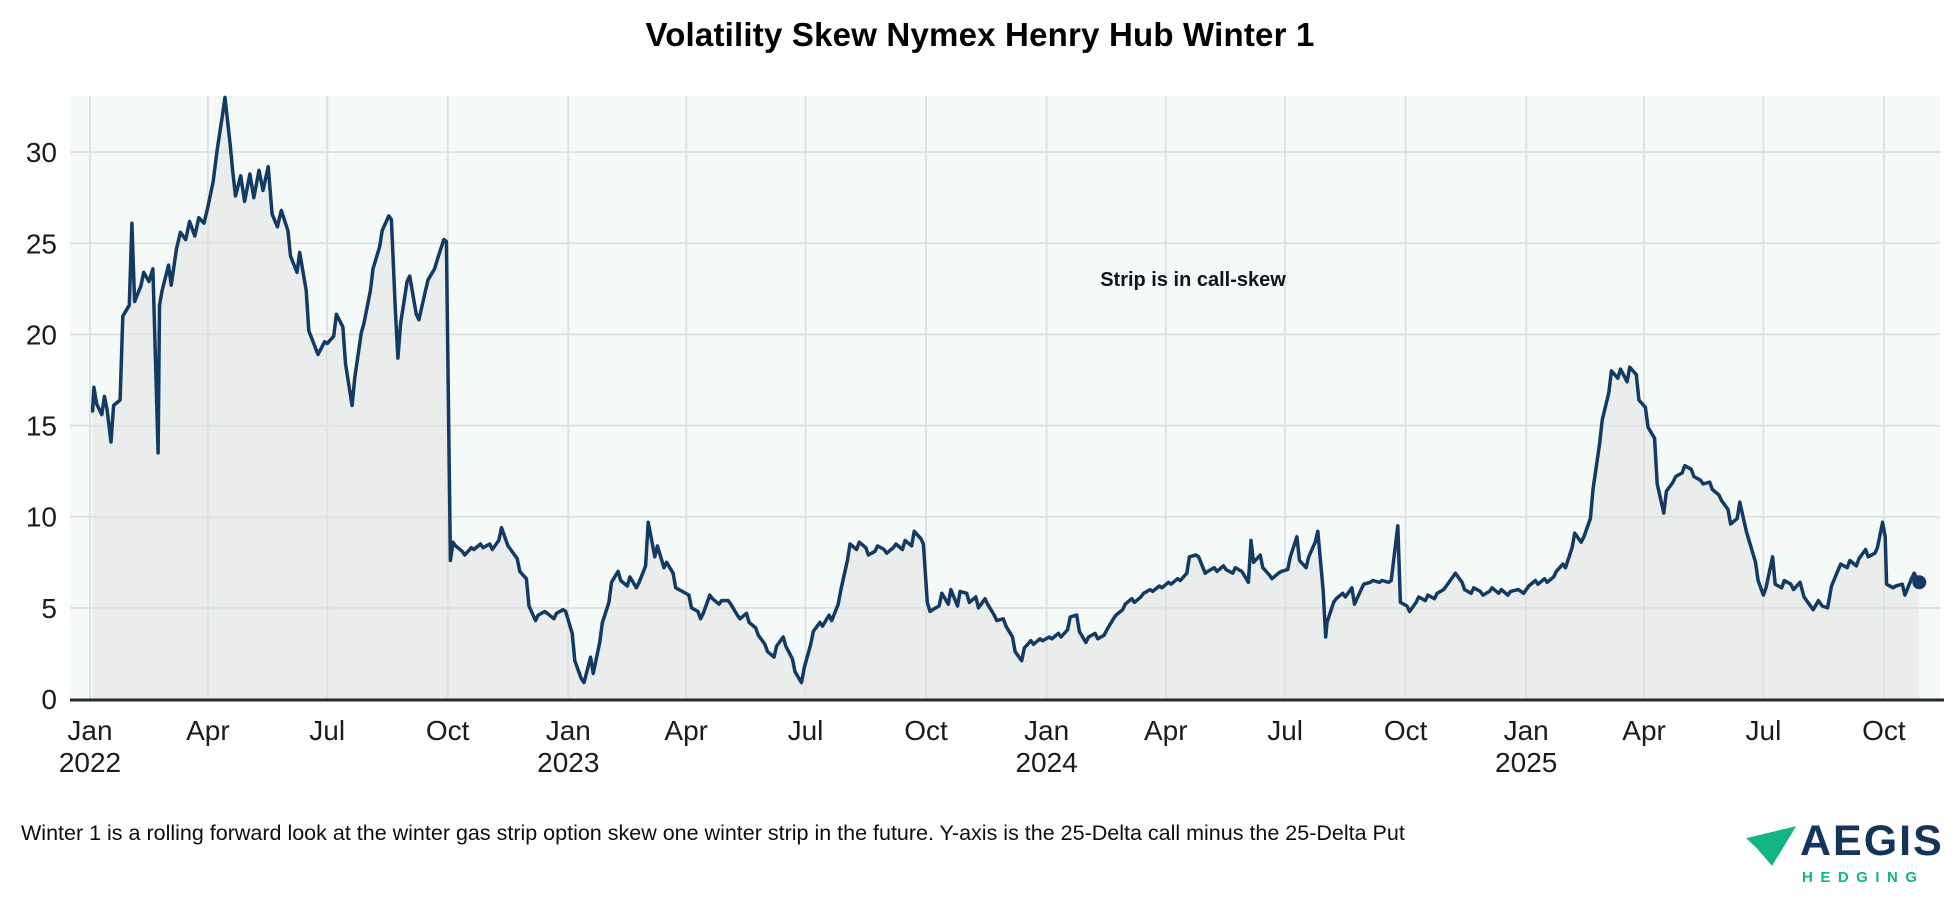 The image size is (1960, 908). Describe the element at coordinates (90, 762) in the screenshot. I see `svg-text: 2022` at that location.